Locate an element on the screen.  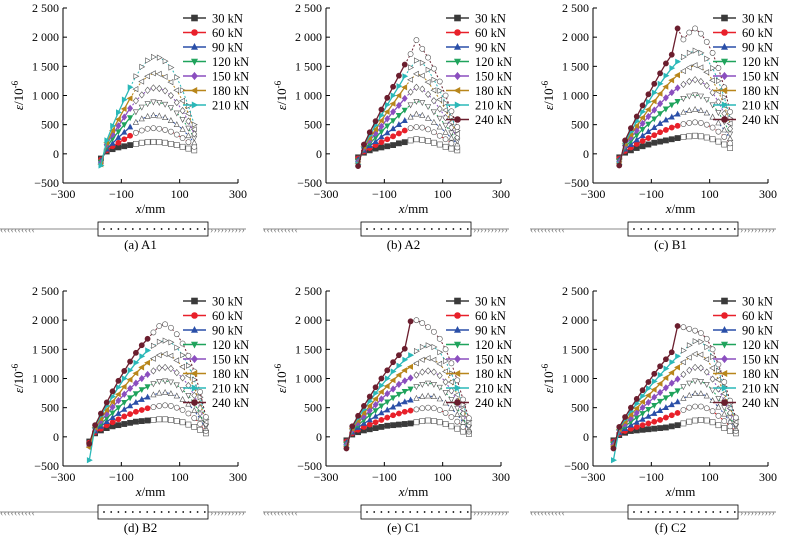
x-tick-label: 100 is located at coordinates (443, 477).